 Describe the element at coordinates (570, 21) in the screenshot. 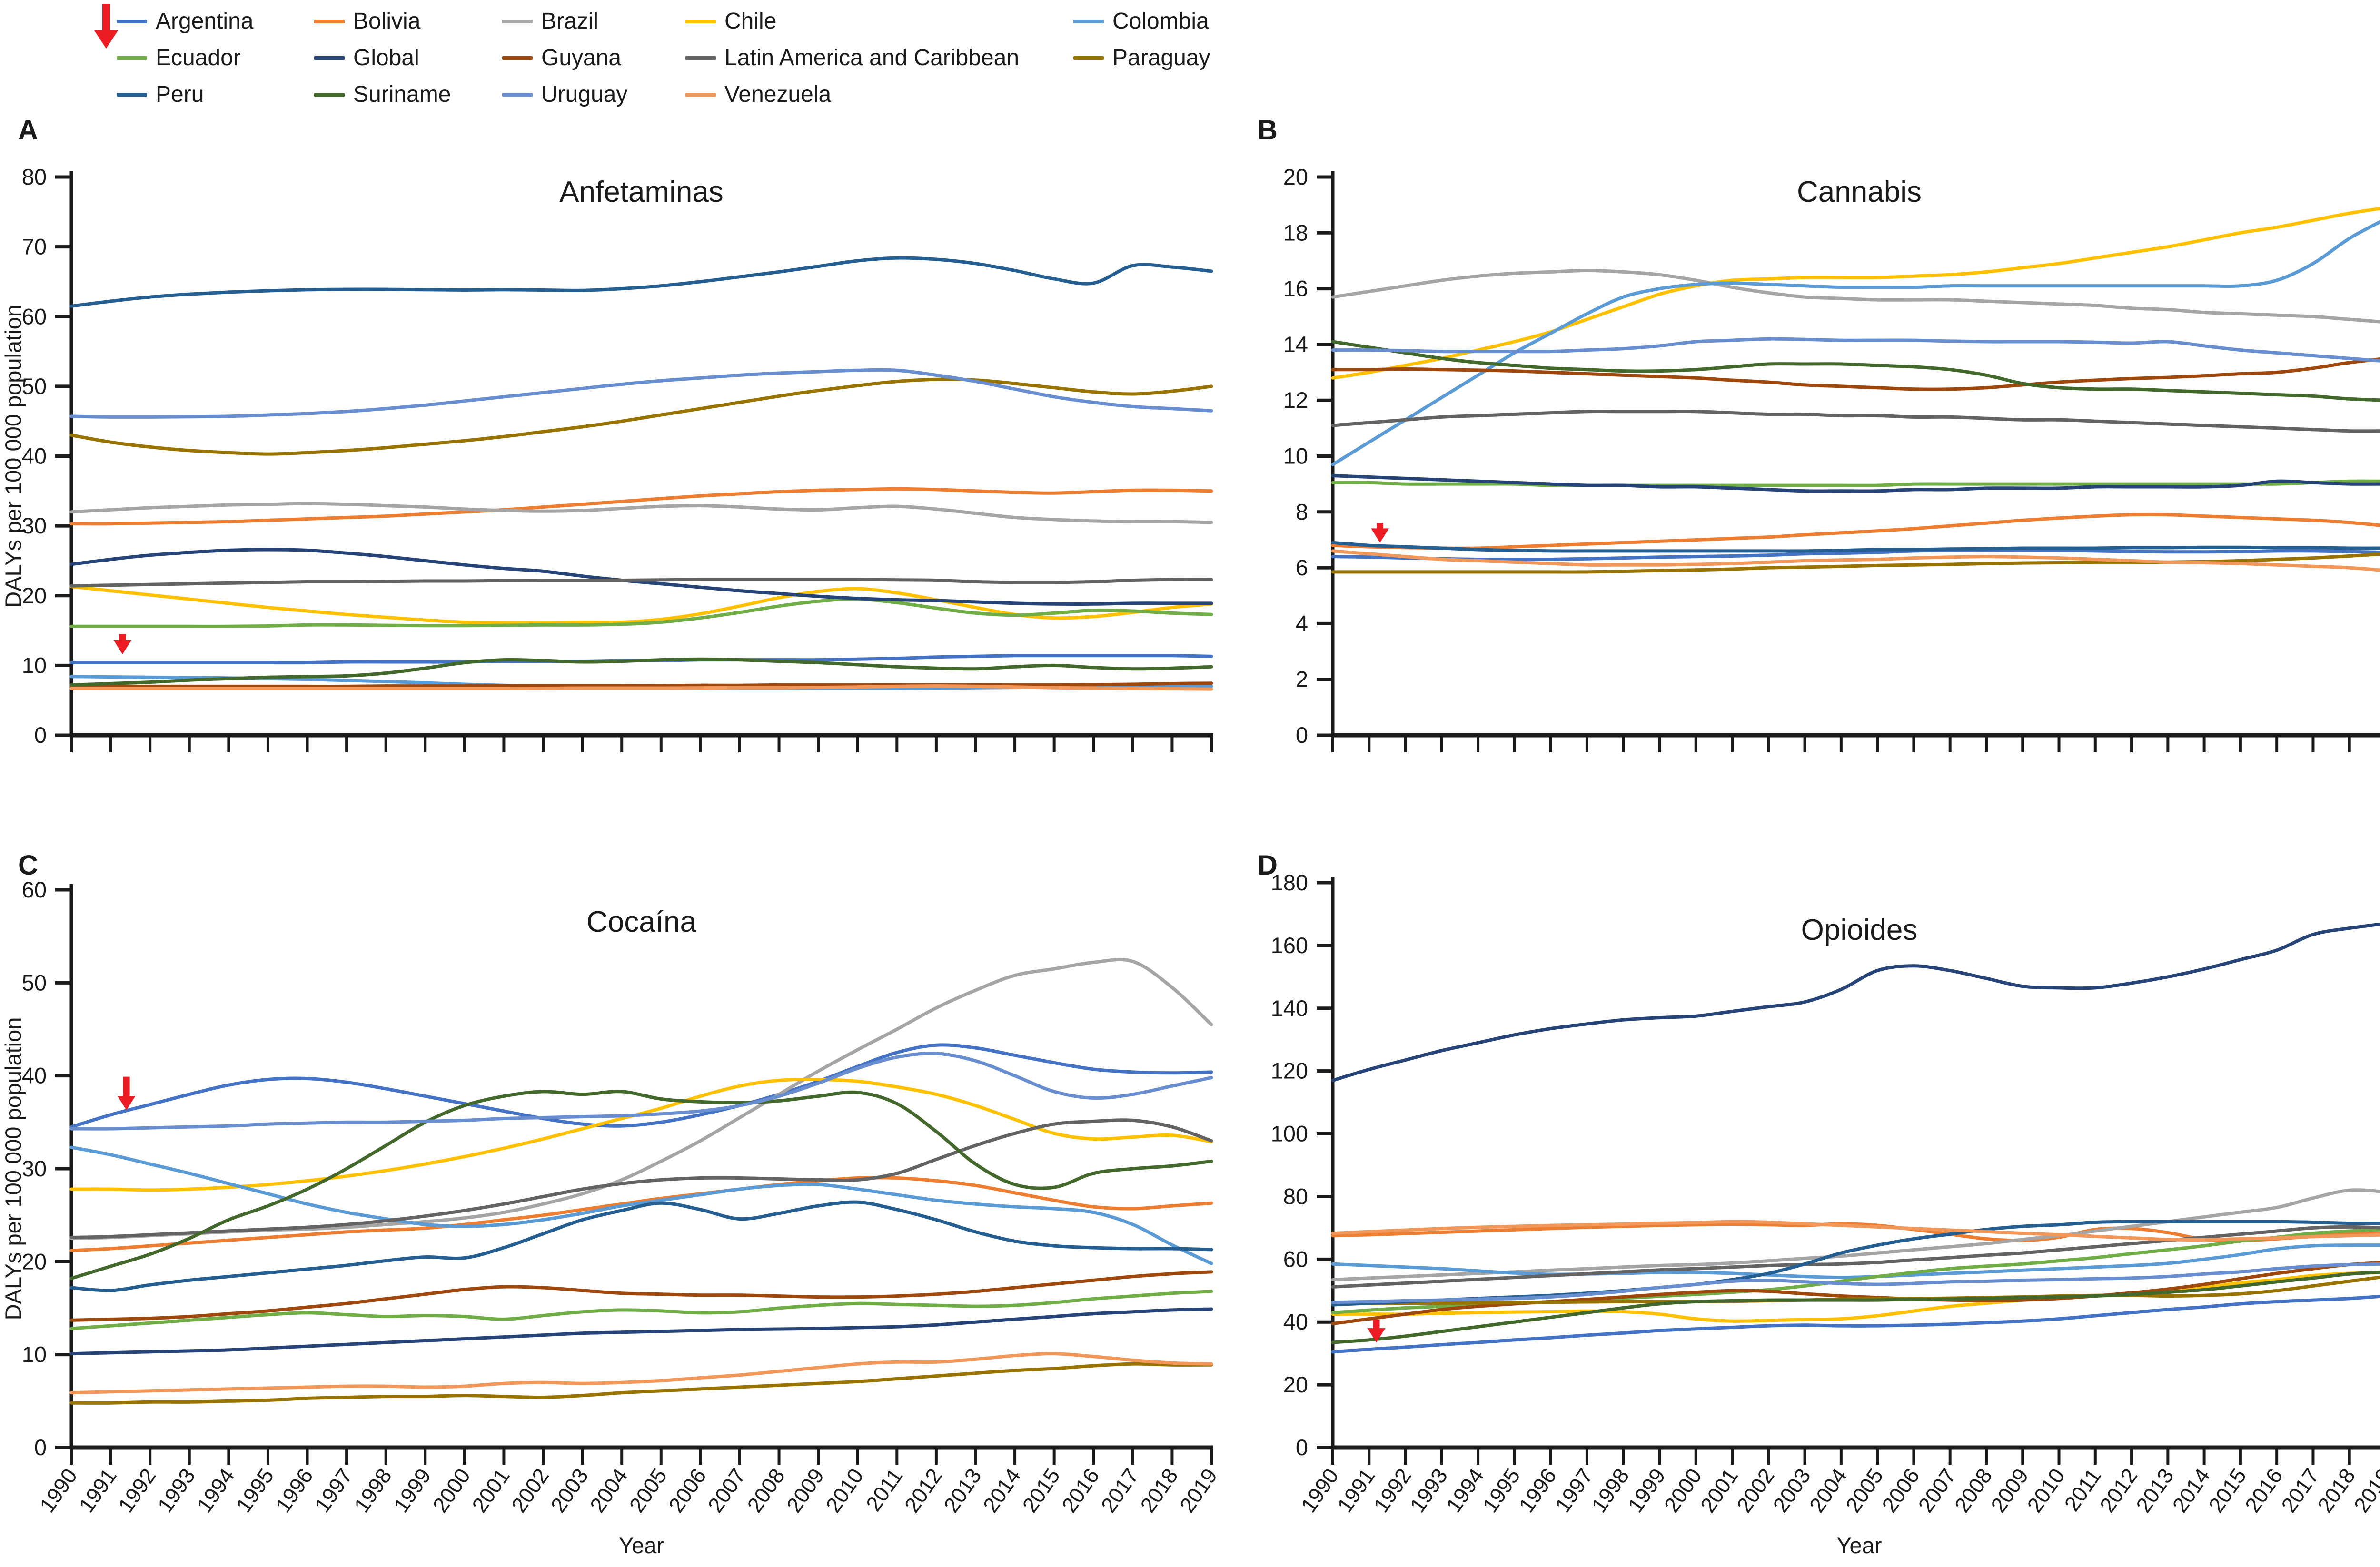

I see `legend-label: Brazil` at that location.